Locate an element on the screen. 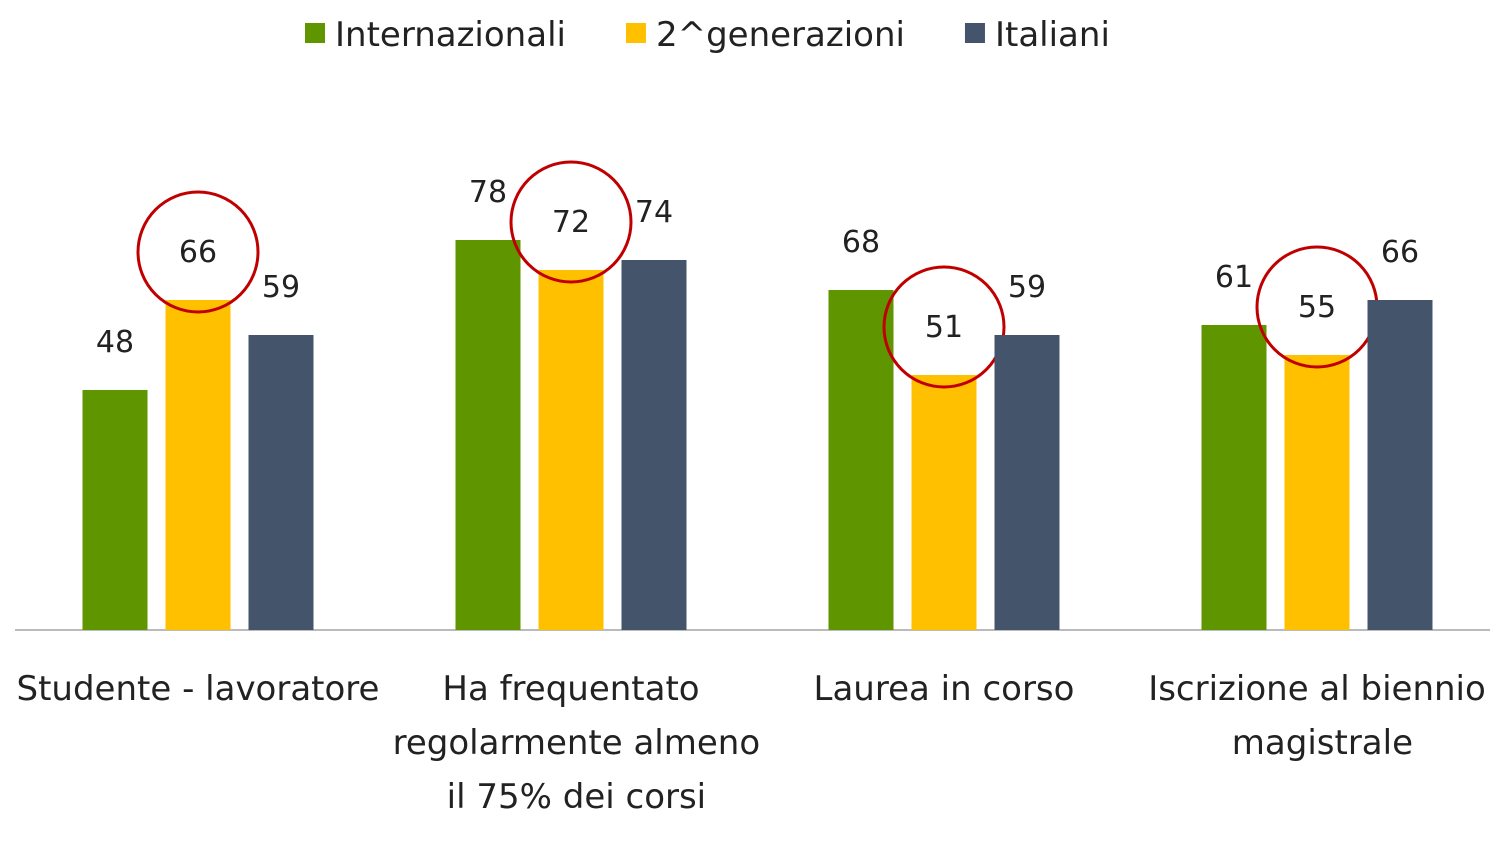  value-label: 51 is located at coordinates (944, 327).